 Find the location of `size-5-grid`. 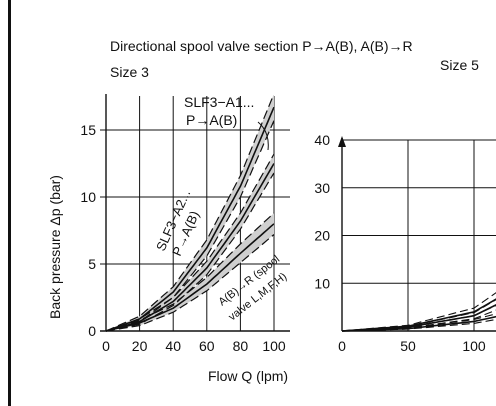

size-5-grid is located at coordinates (419, 235).